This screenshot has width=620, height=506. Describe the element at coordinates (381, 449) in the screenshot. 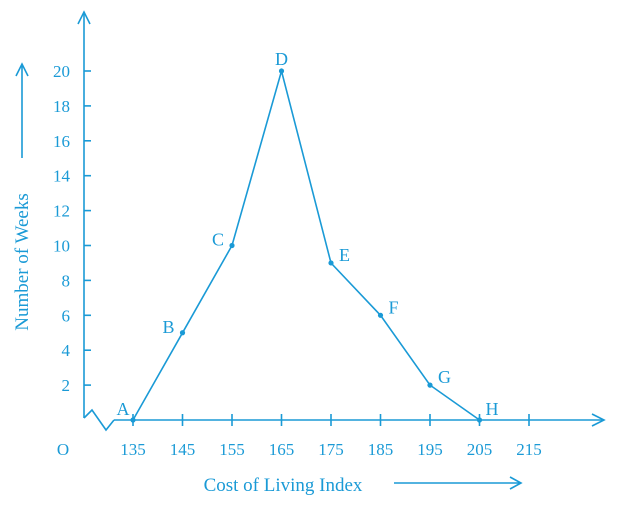

I see `x-tick-label: 185` at that location.